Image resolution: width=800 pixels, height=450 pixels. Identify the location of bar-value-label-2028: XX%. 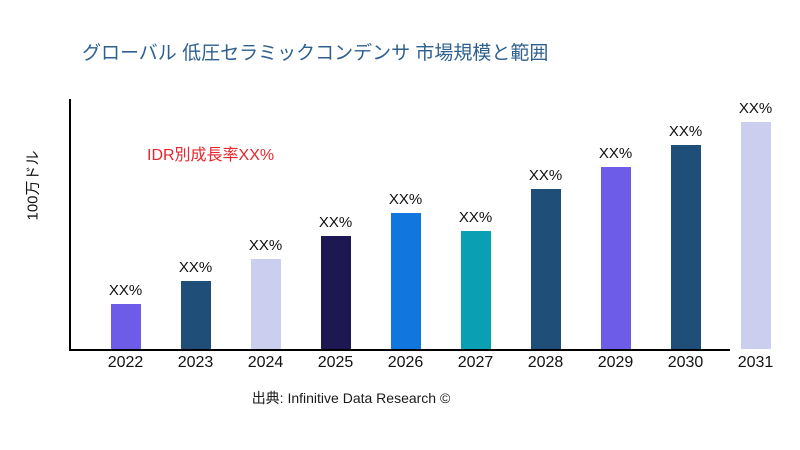
(545, 175).